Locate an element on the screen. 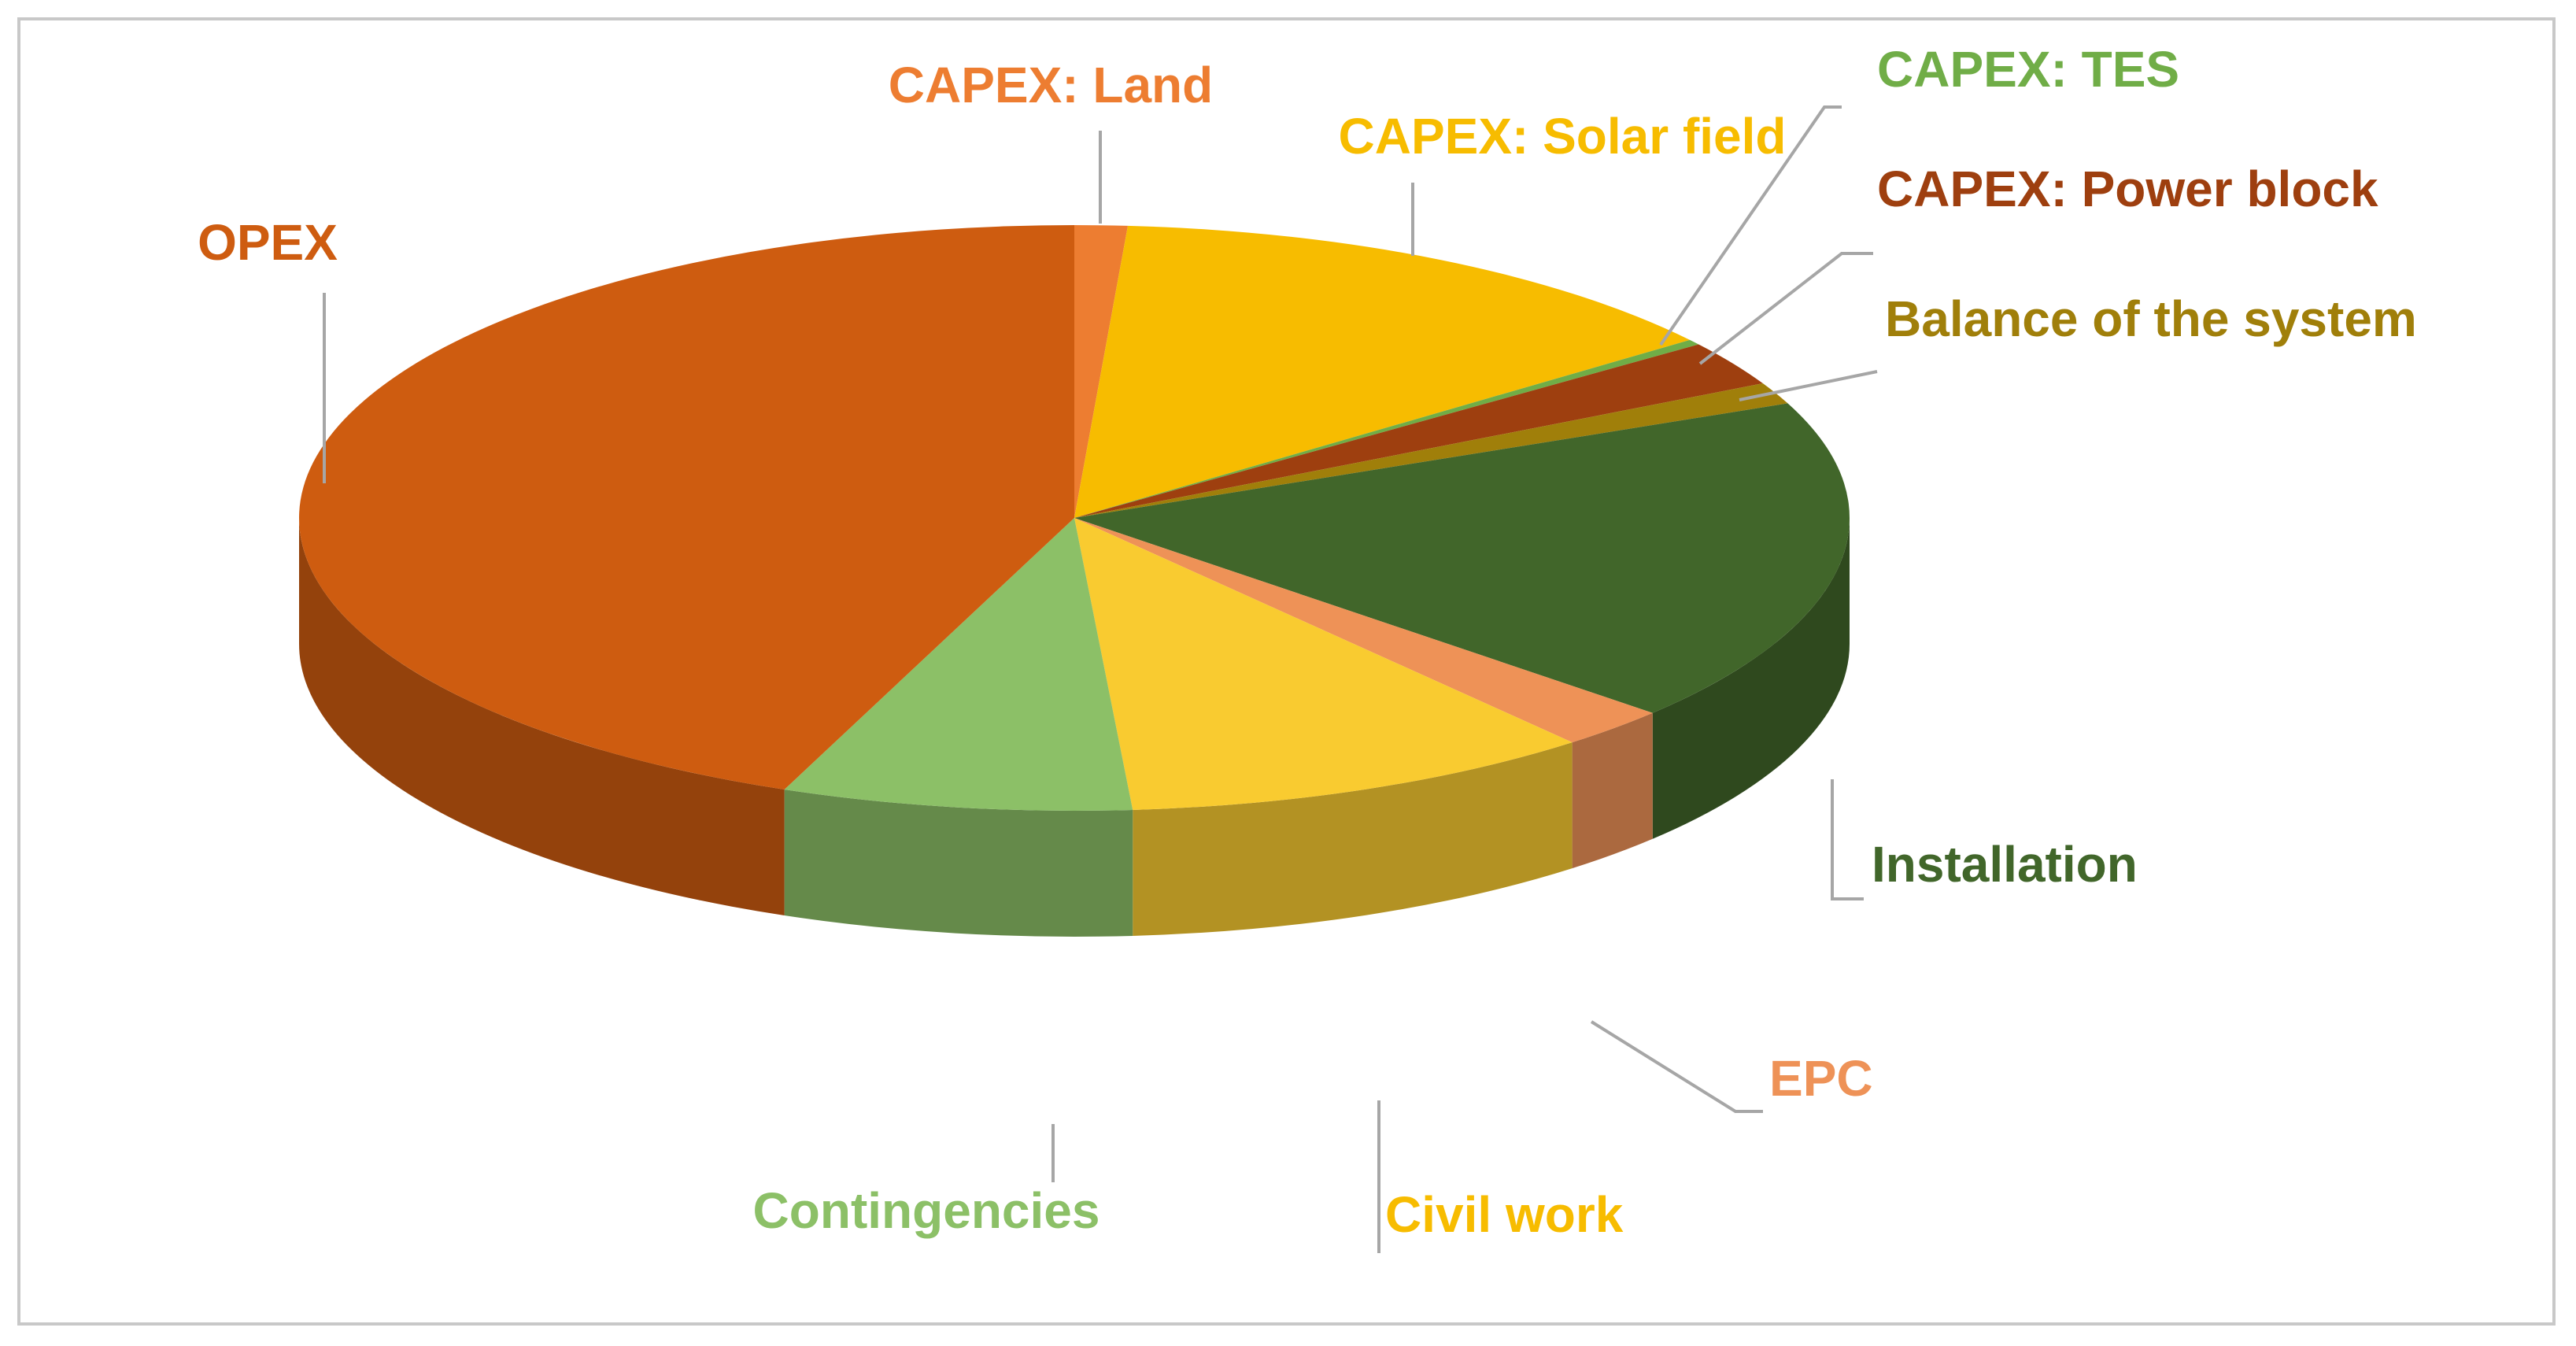 Image resolution: width=2576 pixels, height=1346 pixels. slice-label: Civil work is located at coordinates (1504, 1214).